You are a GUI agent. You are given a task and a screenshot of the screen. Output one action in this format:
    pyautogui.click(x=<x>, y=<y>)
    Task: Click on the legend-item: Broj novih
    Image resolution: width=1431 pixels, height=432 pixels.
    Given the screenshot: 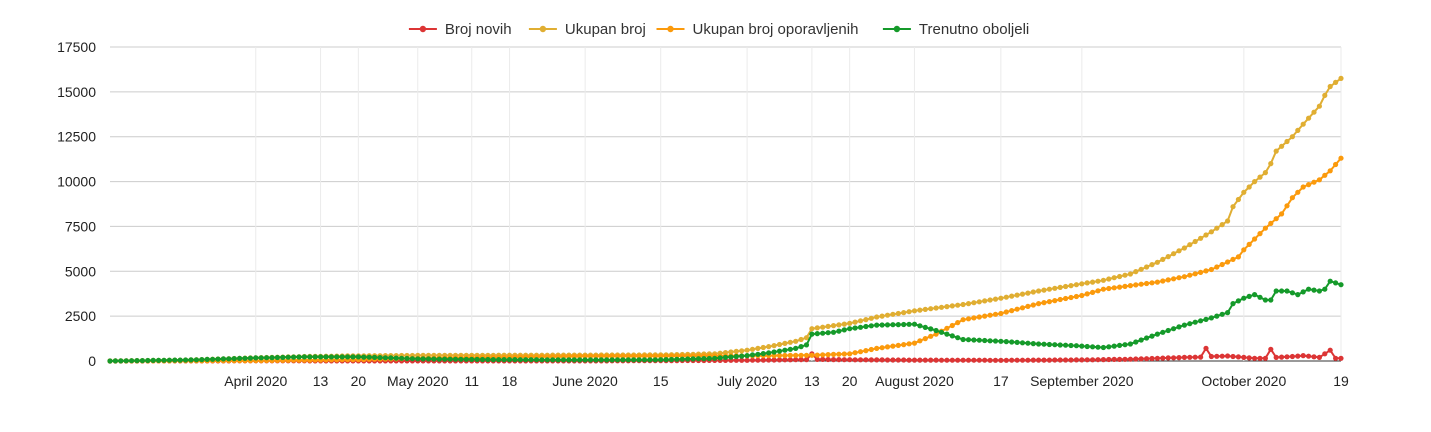 What is the action you would take?
    pyautogui.click(x=460, y=29)
    